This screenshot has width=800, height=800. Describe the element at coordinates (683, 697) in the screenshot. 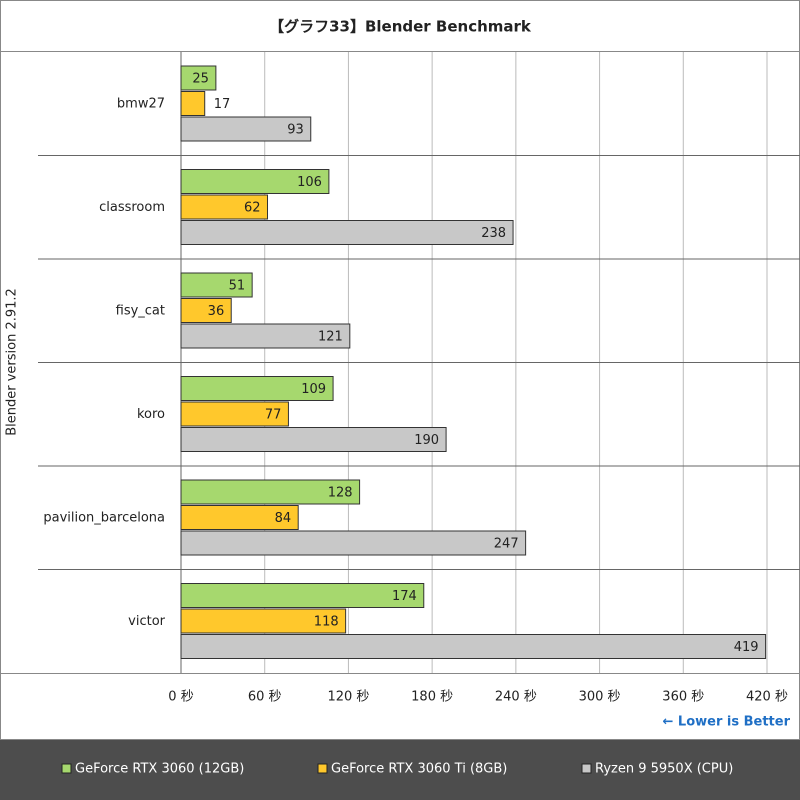

I see `x-tick-label: 360 秒` at that location.